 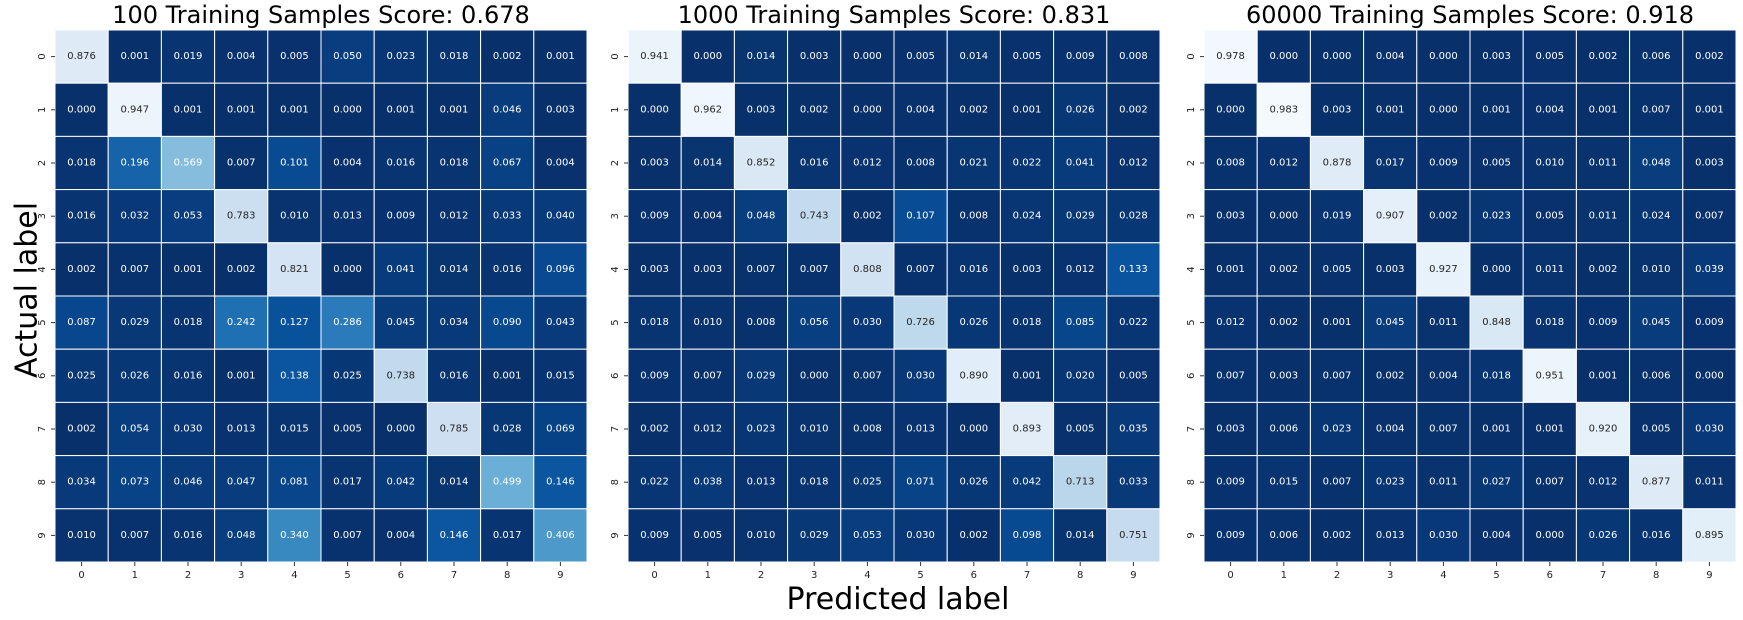 What do you see at coordinates (294, 269) in the screenshot?
I see `cell-value-label: 0.821` at bounding box center [294, 269].